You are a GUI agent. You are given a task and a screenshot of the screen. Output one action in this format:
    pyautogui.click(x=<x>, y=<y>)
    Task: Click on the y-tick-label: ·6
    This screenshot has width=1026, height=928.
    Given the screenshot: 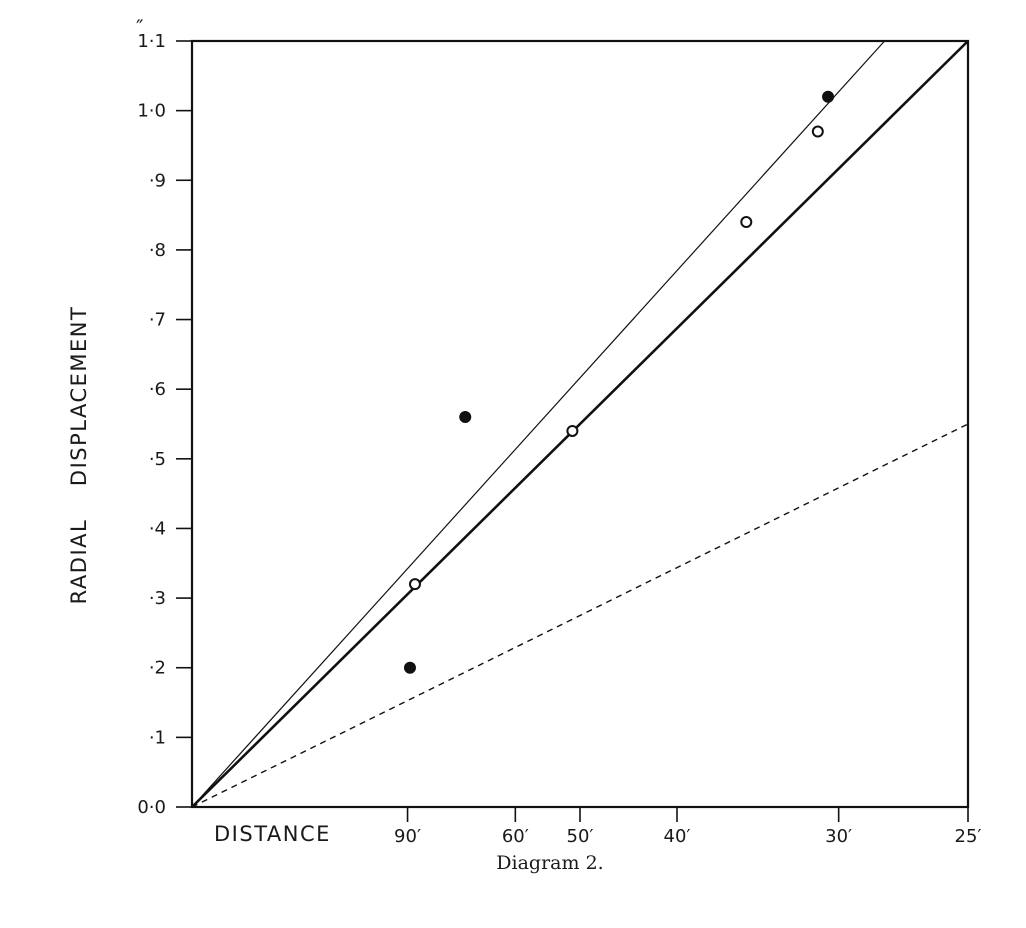 What is the action you would take?
    pyautogui.click(x=157, y=389)
    